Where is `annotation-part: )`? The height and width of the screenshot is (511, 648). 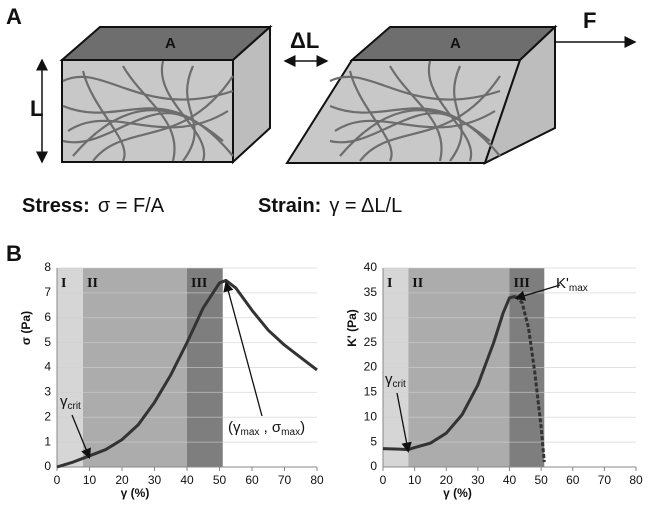 annotation-part: ) is located at coordinates (302, 427).